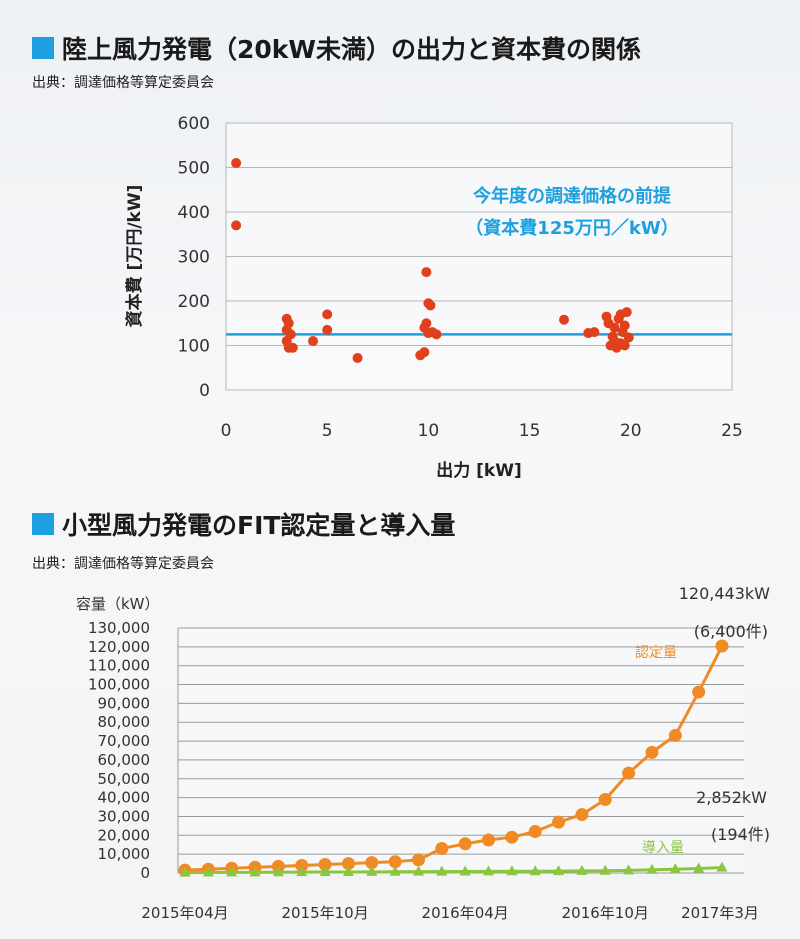 This screenshot has height=939, width=800. Describe the element at coordinates (336, 48) in the screenshot. I see `chart1-title: 陸上風力発電（20kW未満）の出力と資本費の関係` at that location.